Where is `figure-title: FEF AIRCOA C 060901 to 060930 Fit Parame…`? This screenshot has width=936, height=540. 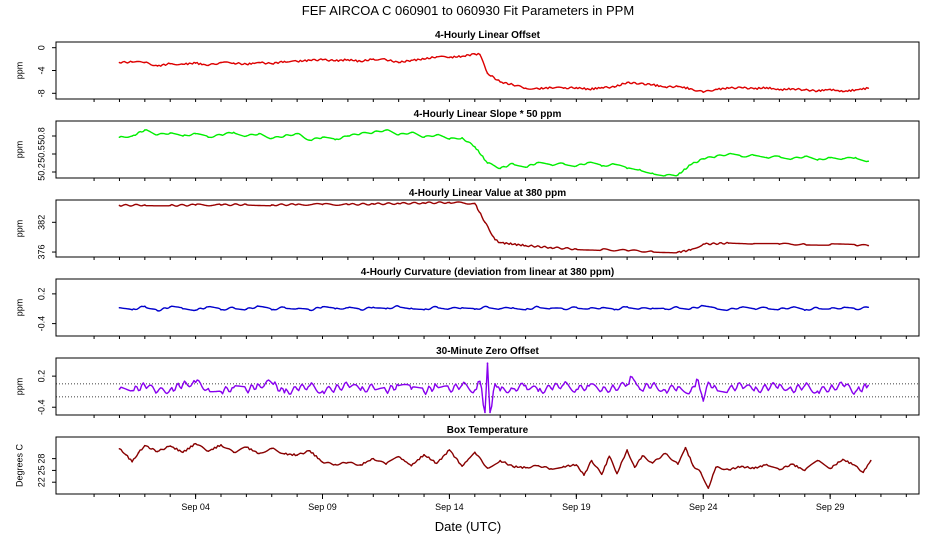 figure-title: FEF AIRCOA C 060901 to 060930 Fit Parame… is located at coordinates (468, 10).